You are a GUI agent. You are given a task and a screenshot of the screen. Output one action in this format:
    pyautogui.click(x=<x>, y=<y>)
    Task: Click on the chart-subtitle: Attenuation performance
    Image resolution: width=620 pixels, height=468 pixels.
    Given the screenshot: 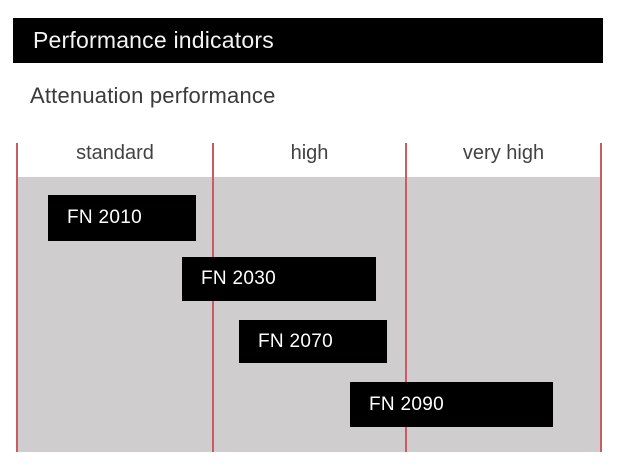 What is the action you would take?
    pyautogui.click(x=153, y=95)
    